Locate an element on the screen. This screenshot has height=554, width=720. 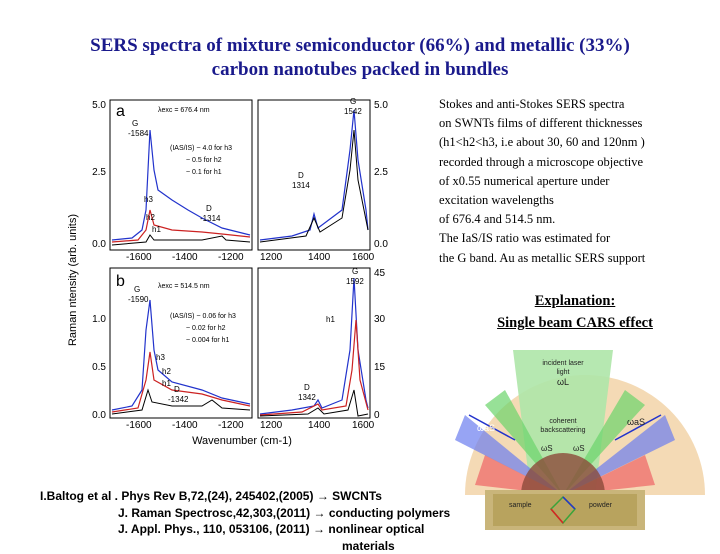
description-line-1: Stokes and anti-Stokes SERS spectra is located at coordinates (578, 104).